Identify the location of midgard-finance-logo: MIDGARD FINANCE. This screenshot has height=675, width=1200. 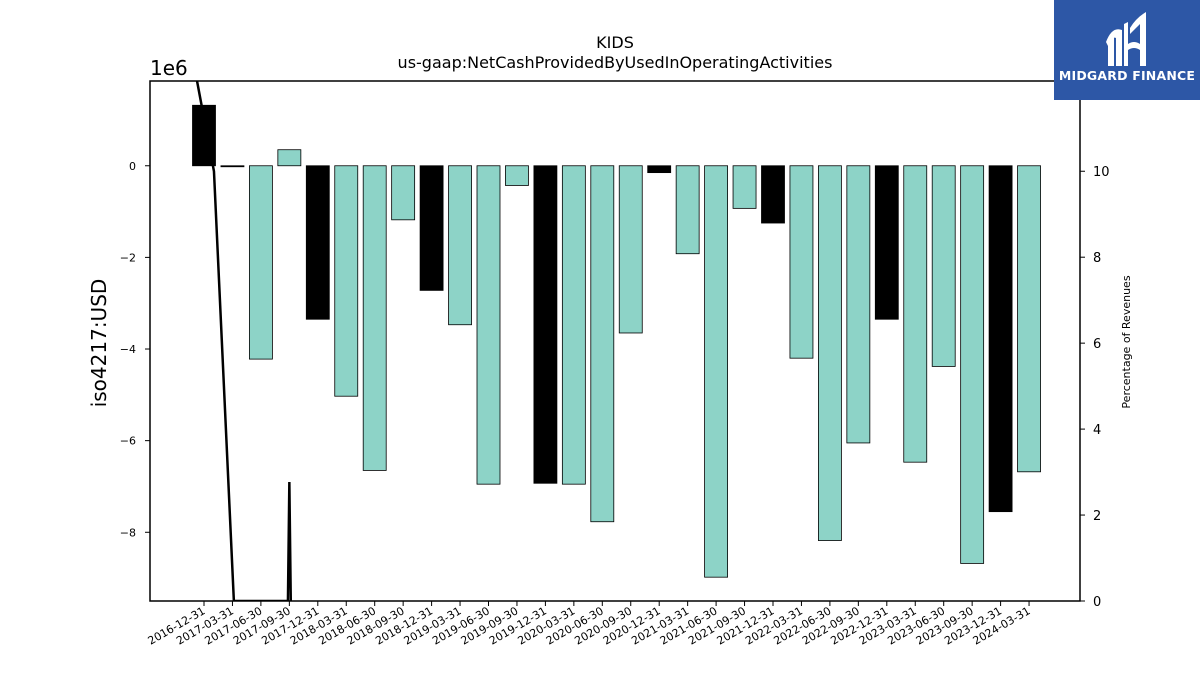
(1127, 50).